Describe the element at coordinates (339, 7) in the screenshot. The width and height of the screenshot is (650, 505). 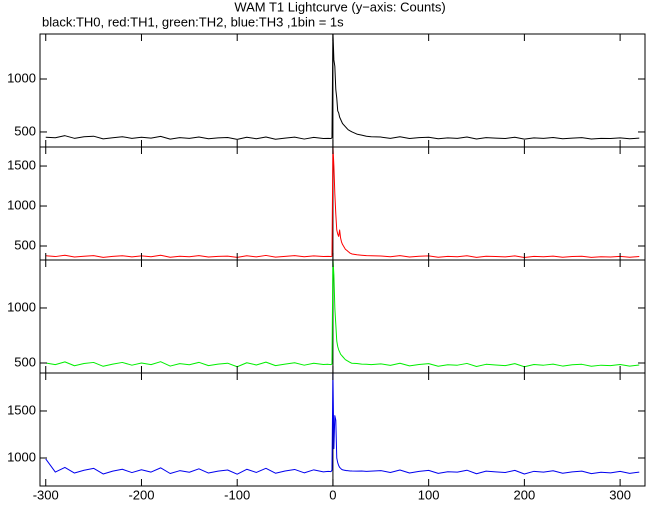
I see `chart-title: WAM T1 Lightcurve (y−axis: Counts)` at that location.